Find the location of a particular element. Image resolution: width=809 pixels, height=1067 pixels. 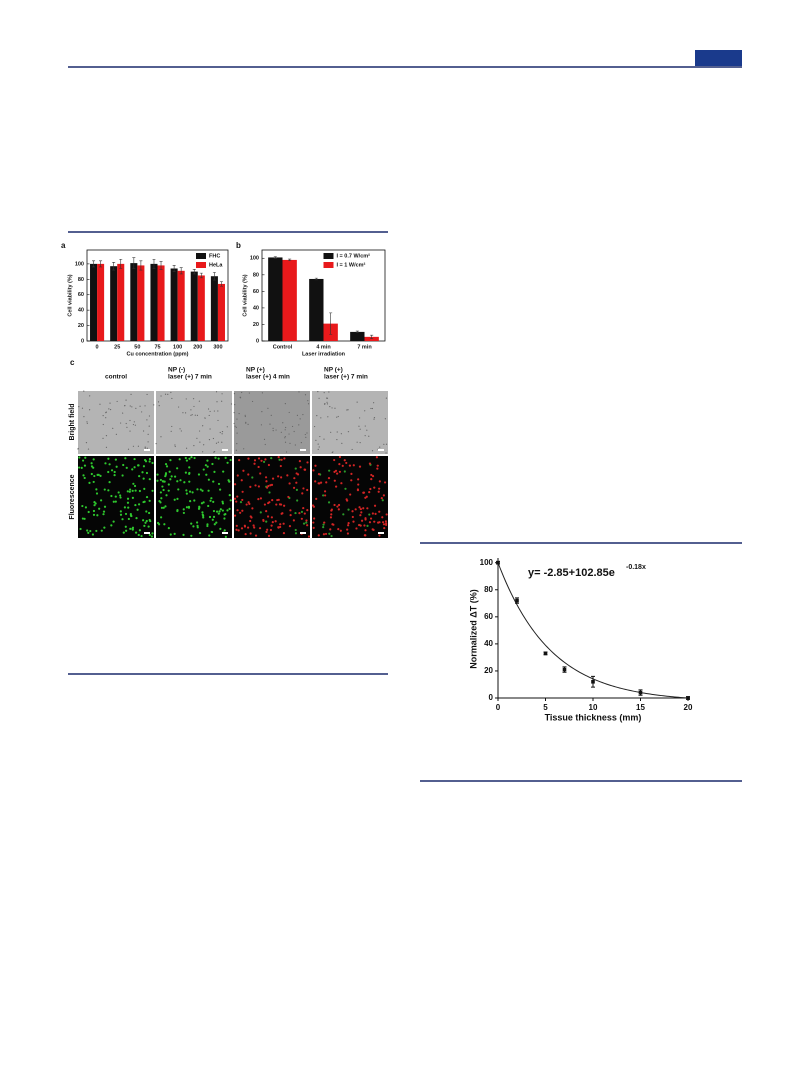

y-tick-label: 80 is located at coordinates (256, 275).